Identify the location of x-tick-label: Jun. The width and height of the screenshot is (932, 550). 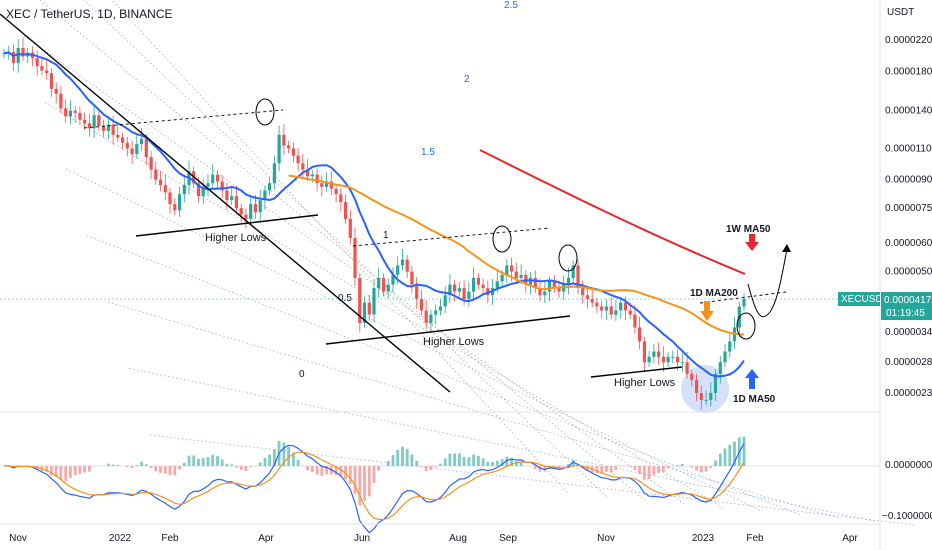
(362, 538).